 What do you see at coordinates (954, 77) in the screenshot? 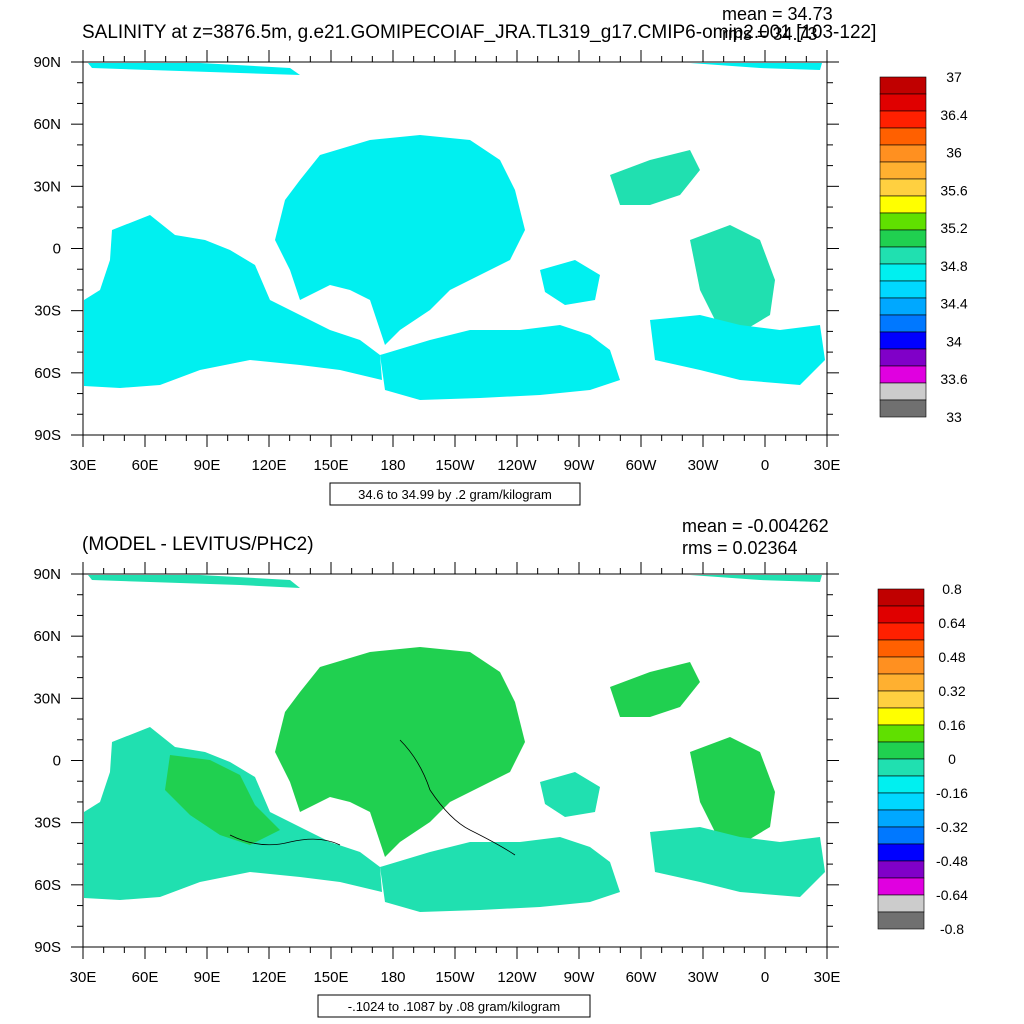
I see `colorbar-label: 37` at bounding box center [954, 77].